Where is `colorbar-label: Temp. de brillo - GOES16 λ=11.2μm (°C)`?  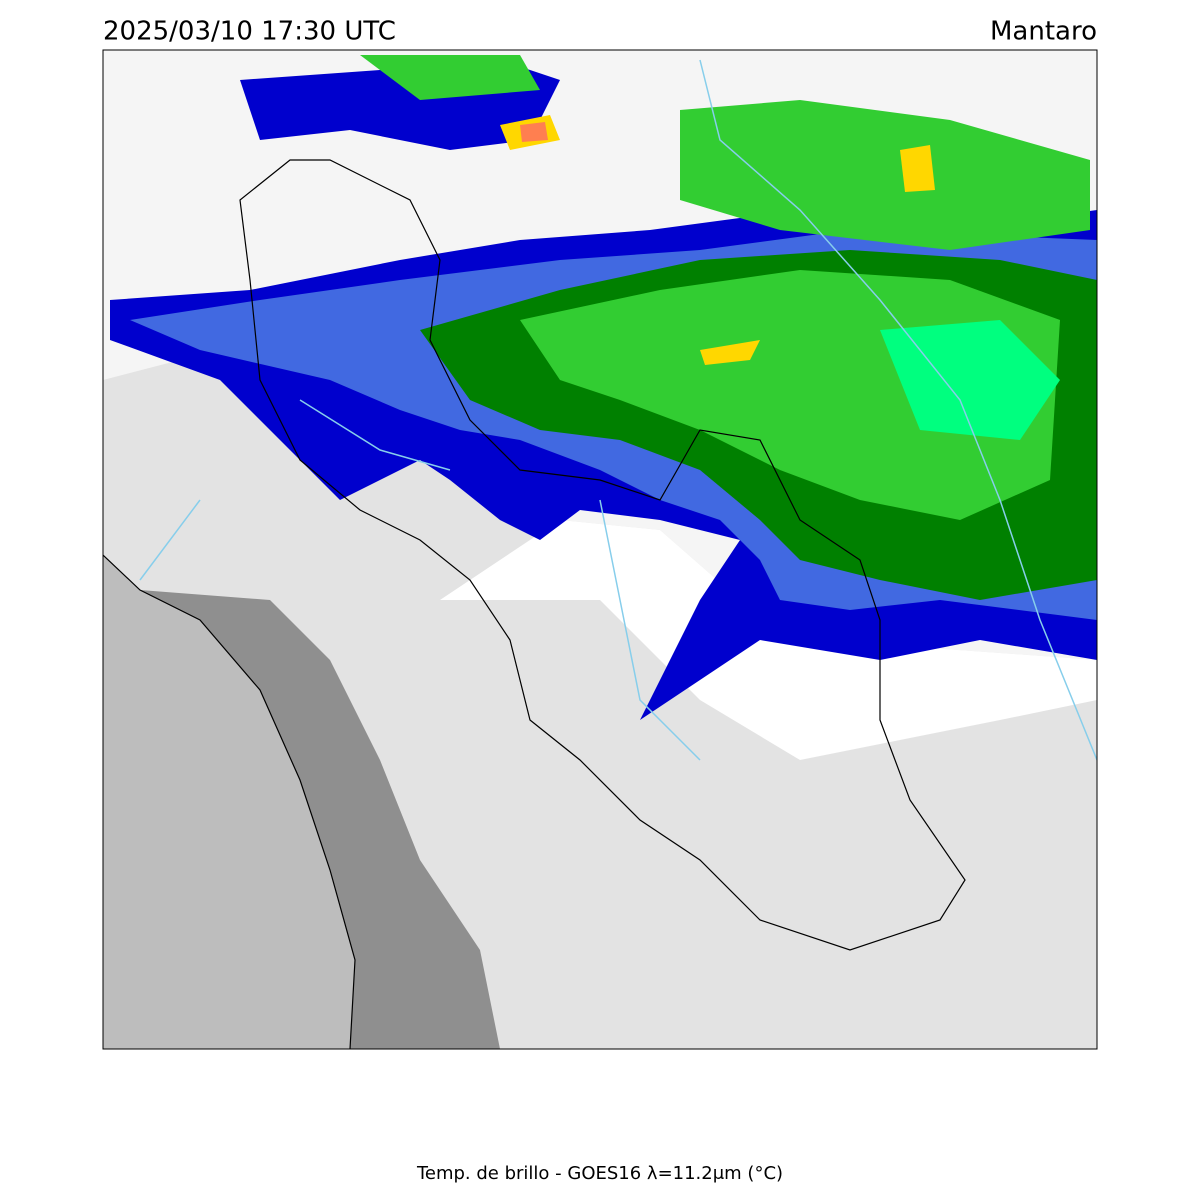
colorbar-label: Temp. de brillo - GOES16 λ=11.2μm (°C) is located at coordinates (599, 1173).